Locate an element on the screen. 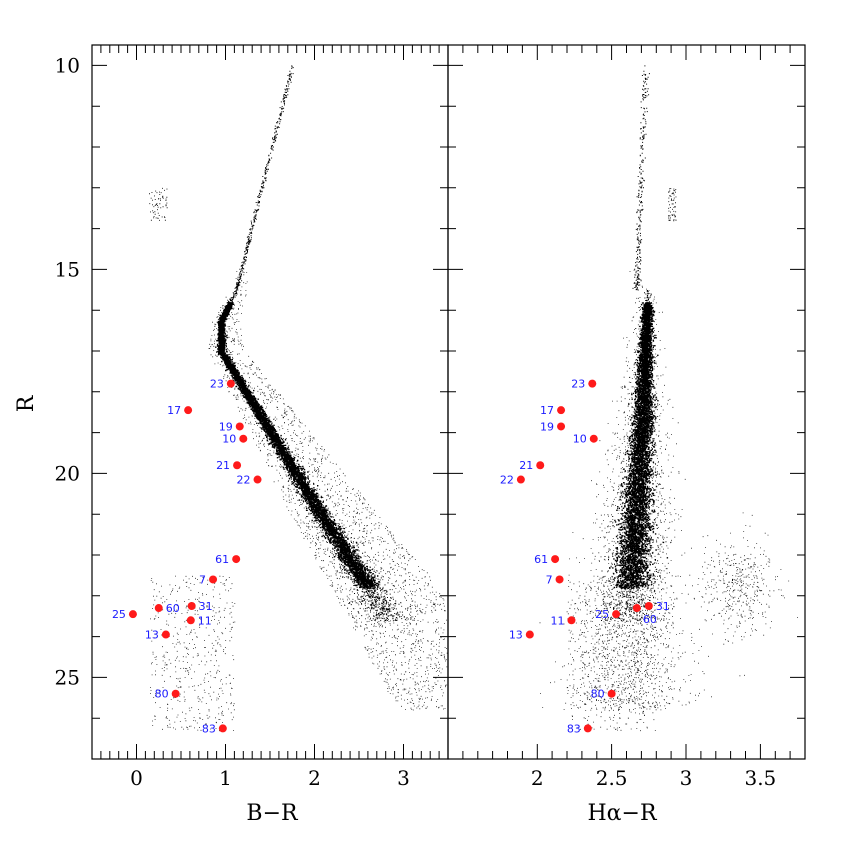 The height and width of the screenshot is (850, 850). tick-labels-right: 2 2.5 3 3.5 is located at coordinates (653, 778).